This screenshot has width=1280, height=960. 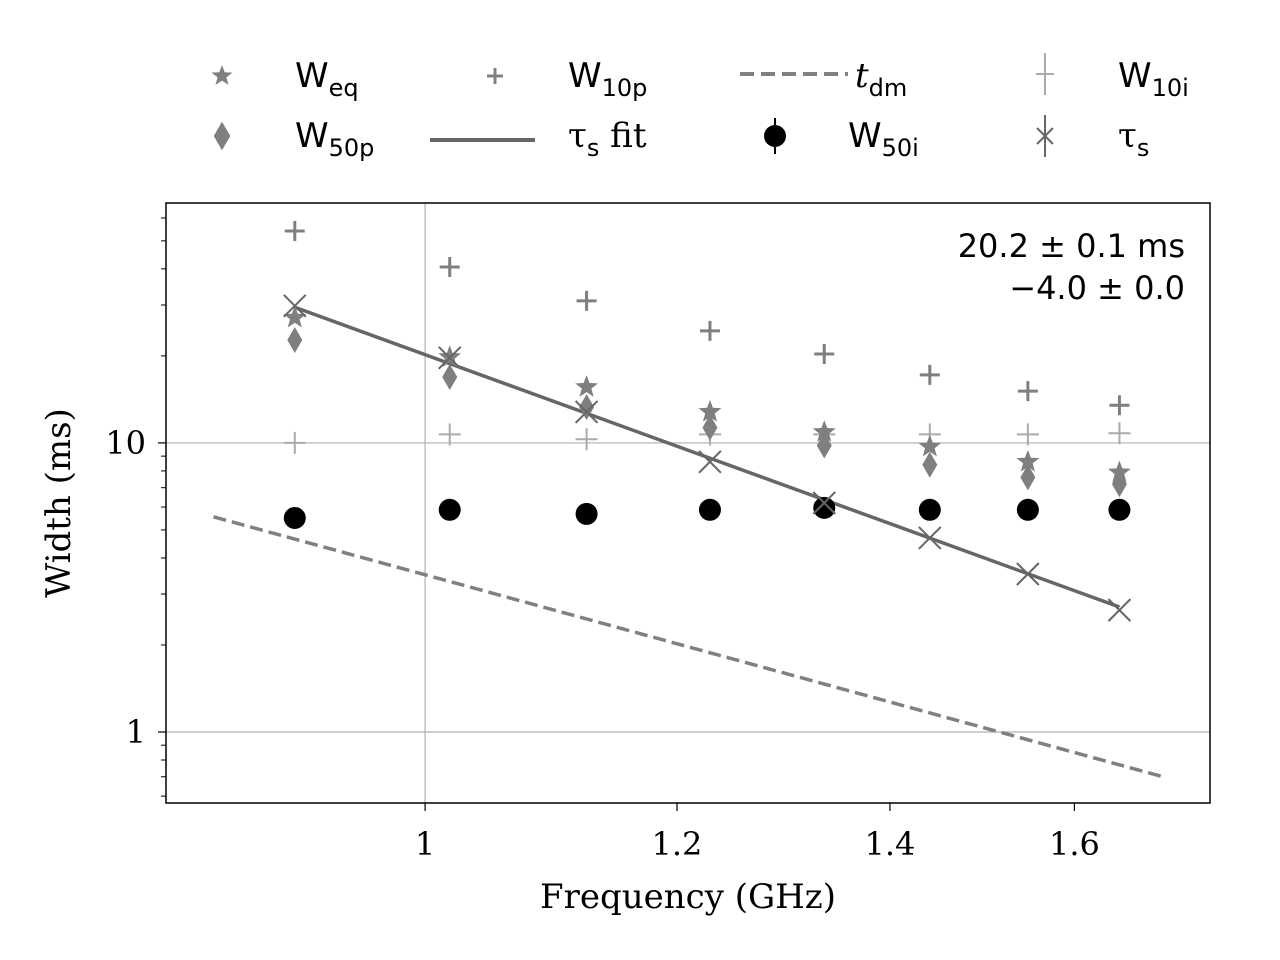 What do you see at coordinates (1071, 246) in the screenshot?
I see `annotation-amplitude: 20.2 ± 0.1 ms` at bounding box center [1071, 246].